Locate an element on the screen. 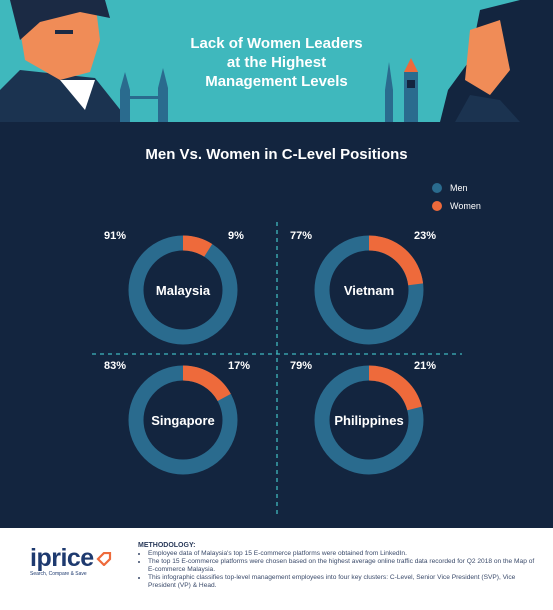 The width and height of the screenshot is (553, 610). country-label: Malaysia is located at coordinates (183, 290).